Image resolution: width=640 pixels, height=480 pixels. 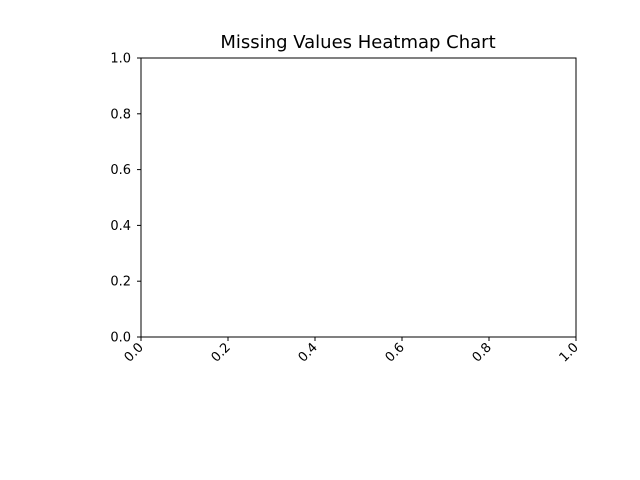 I want to click on y-axis: 0.0 0.2 0.4 0.6 0.8 1.0, so click(x=125, y=199).